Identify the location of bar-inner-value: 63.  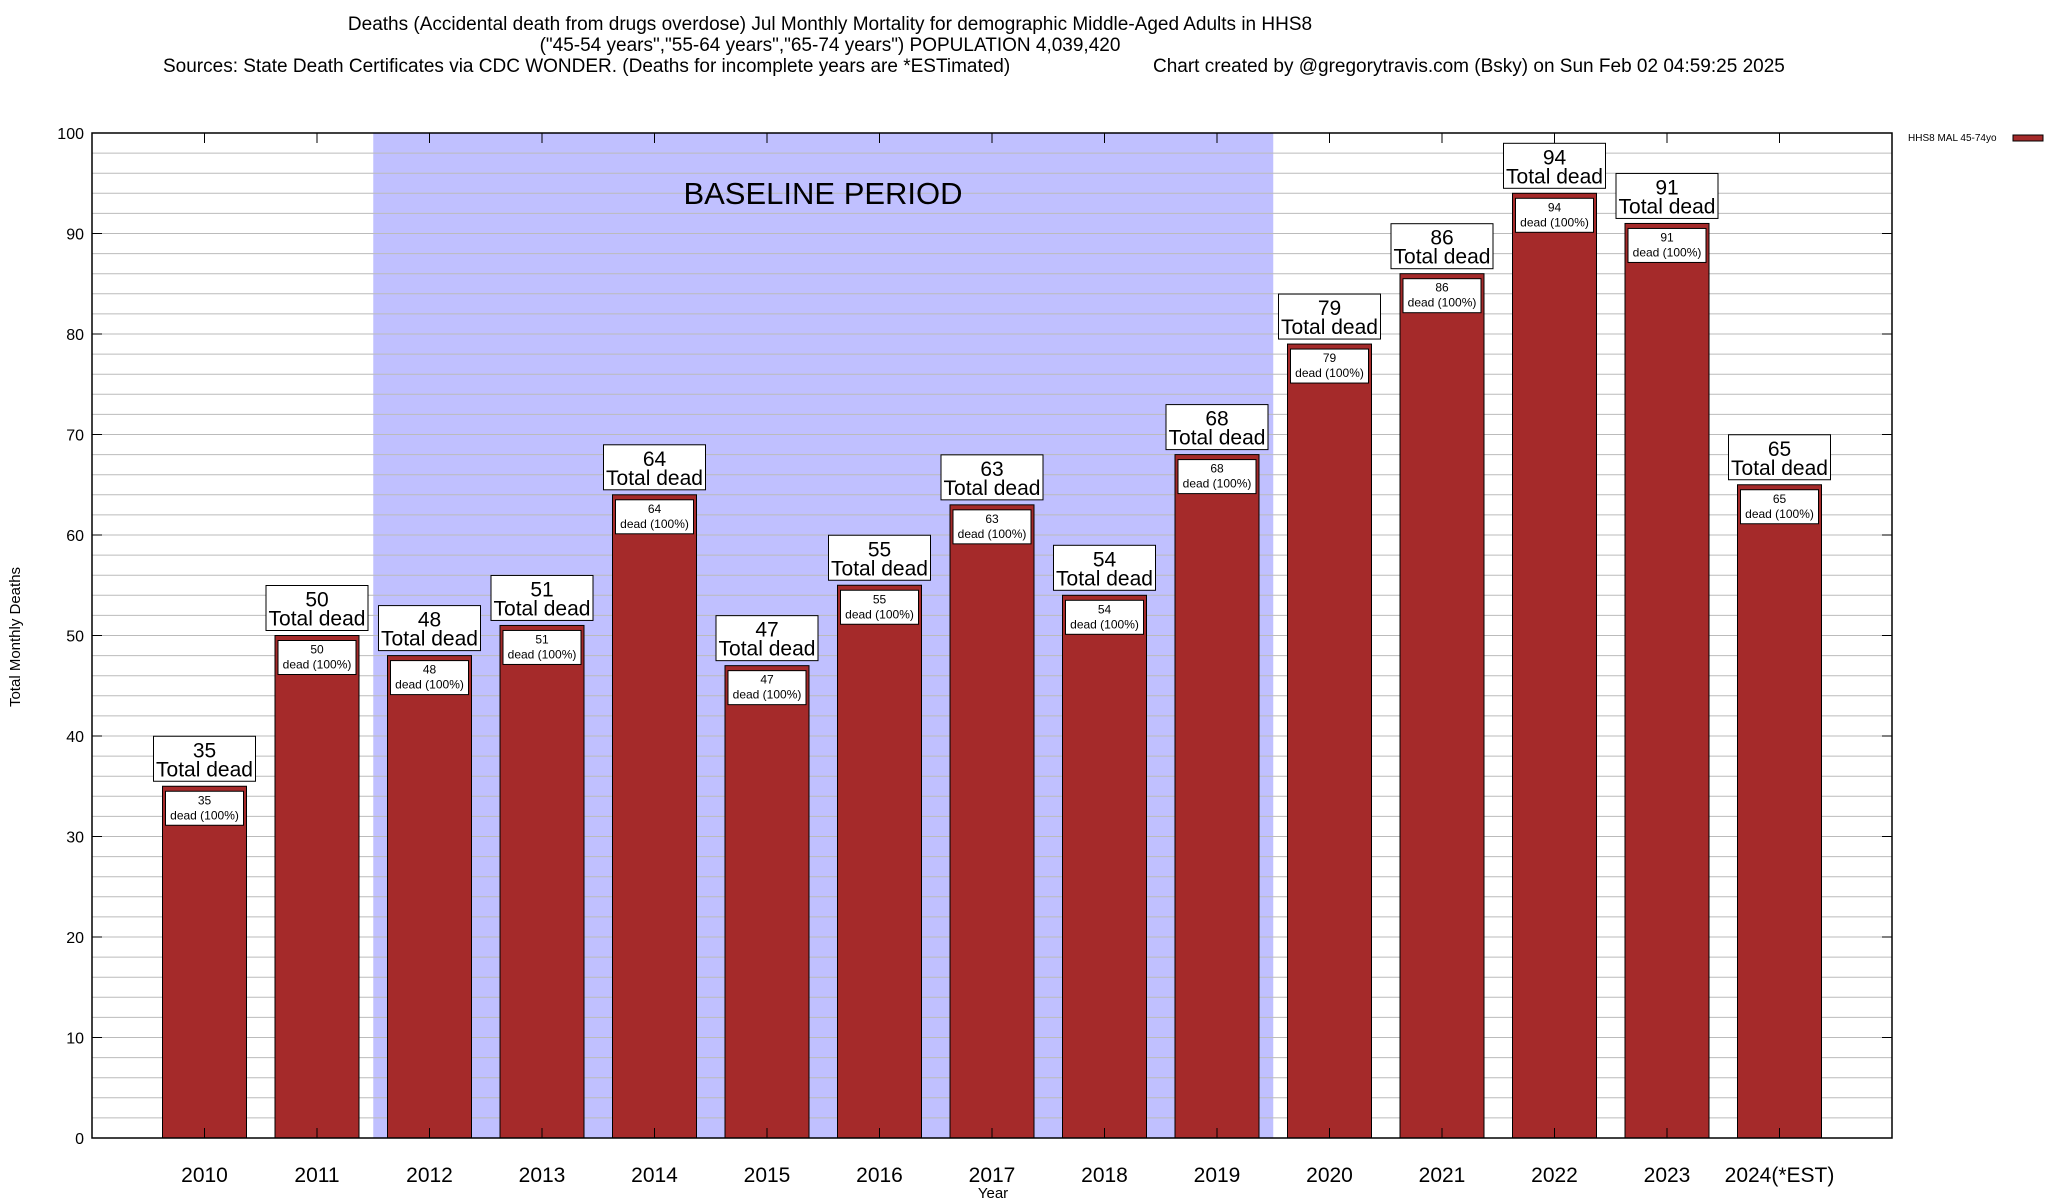
(992, 519).